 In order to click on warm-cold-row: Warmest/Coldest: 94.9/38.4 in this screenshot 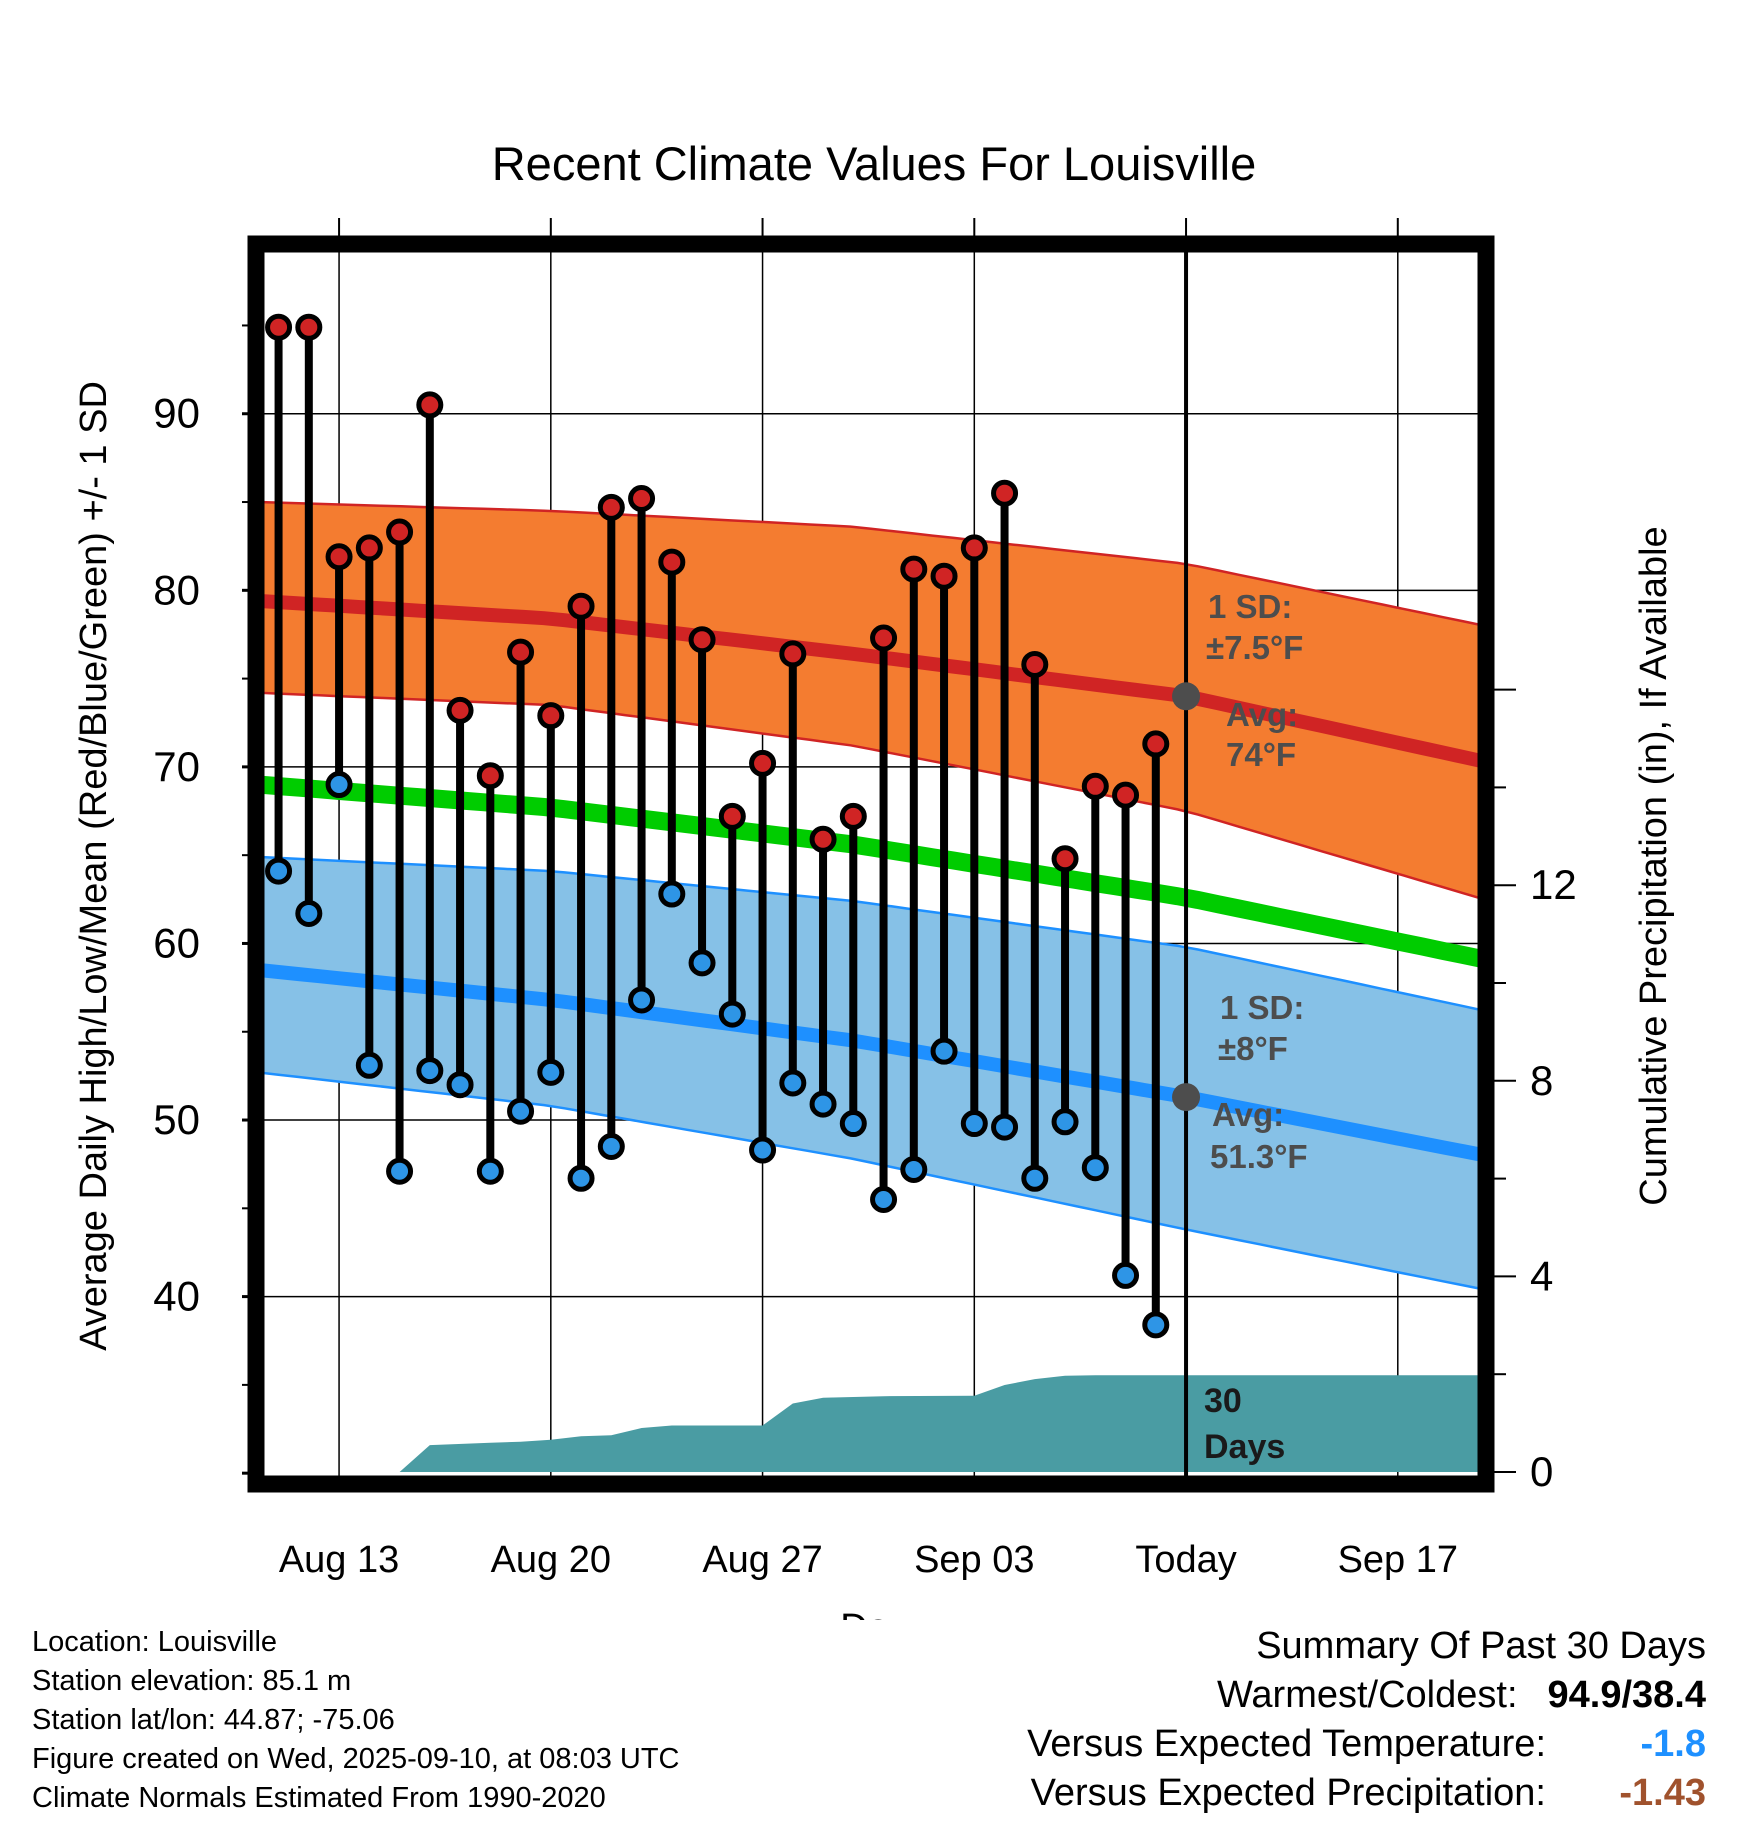, I will do `click(1366, 1695)`.